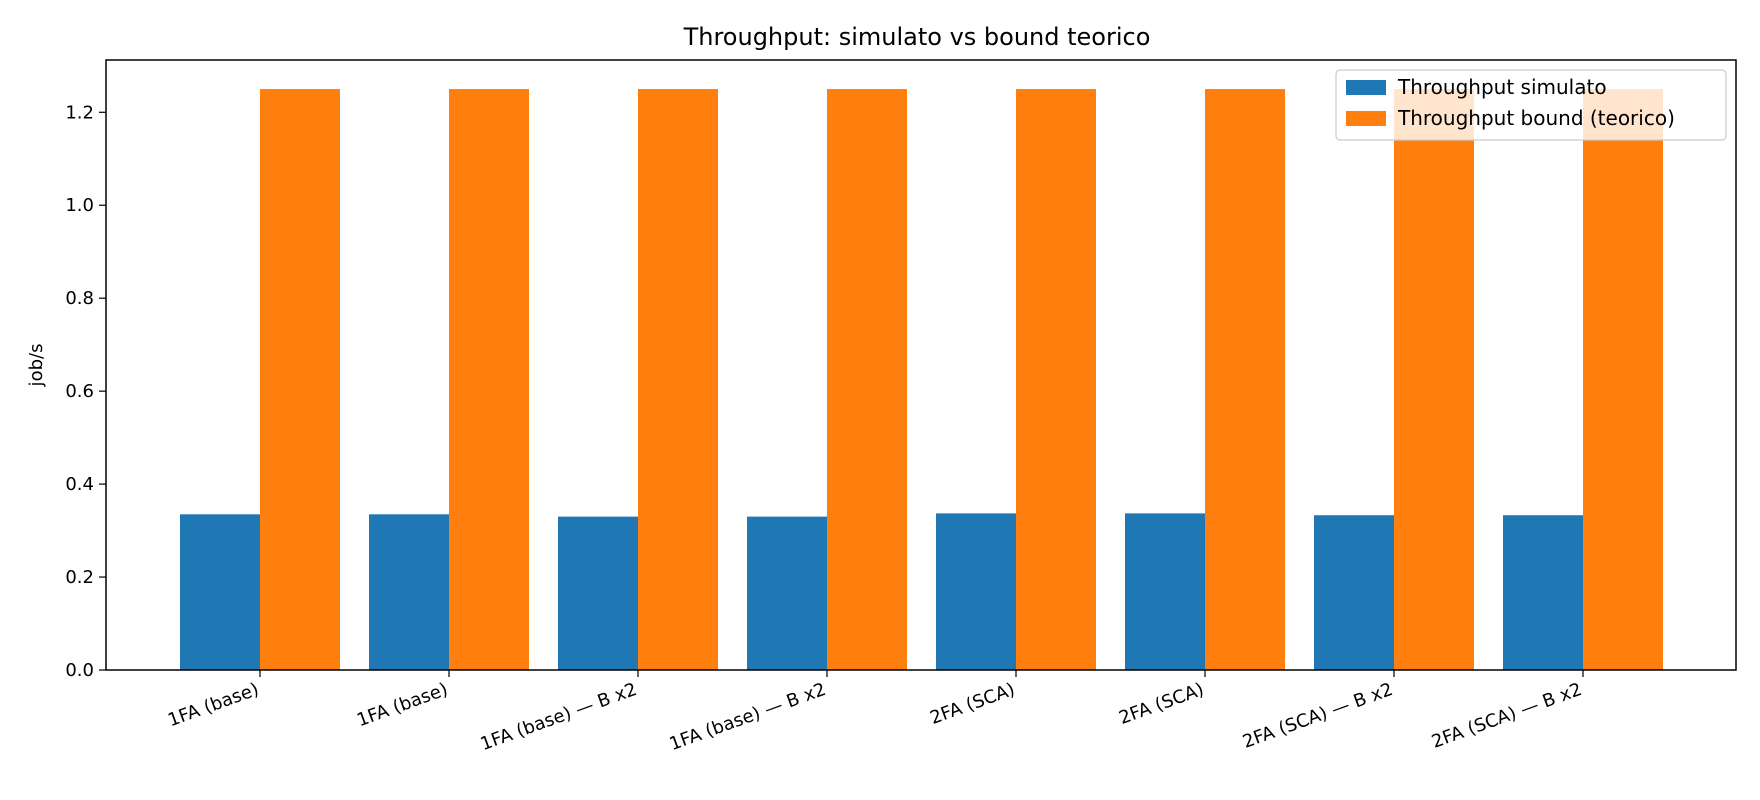  What do you see at coordinates (1536, 118) in the screenshot?
I see `legend-label-2: Throughput bound (teorico)` at bounding box center [1536, 118].